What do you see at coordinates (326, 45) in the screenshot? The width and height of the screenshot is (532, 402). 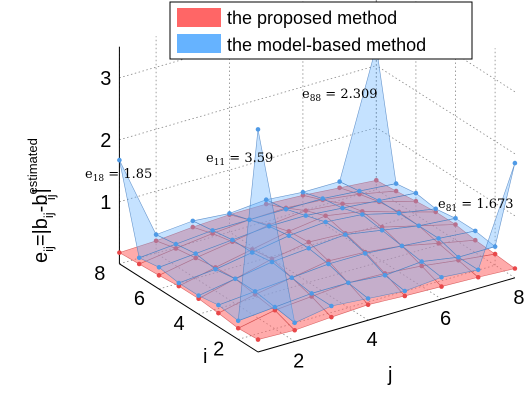 I see `legend-label-model: the model-based method` at bounding box center [326, 45].